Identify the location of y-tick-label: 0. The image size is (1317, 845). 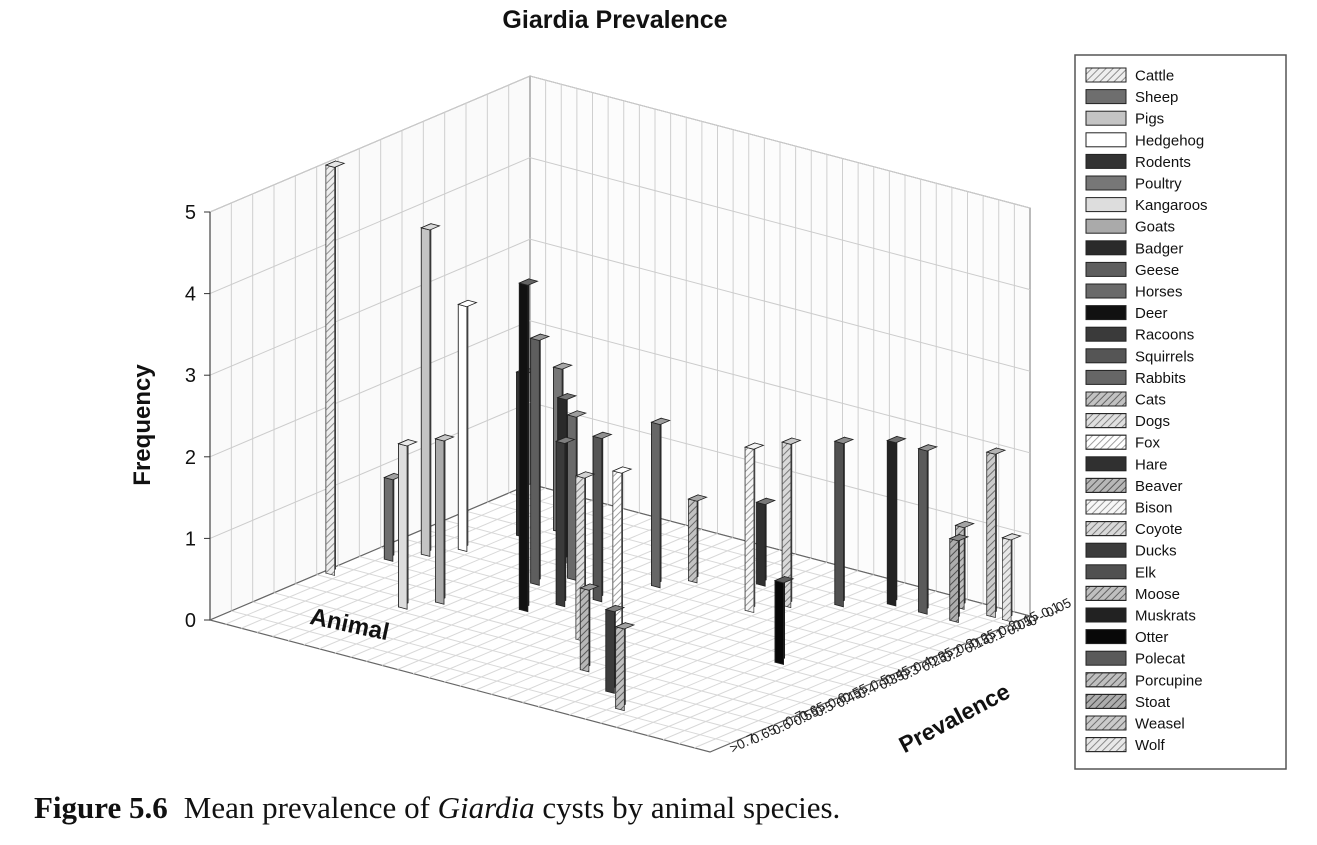
(190, 621).